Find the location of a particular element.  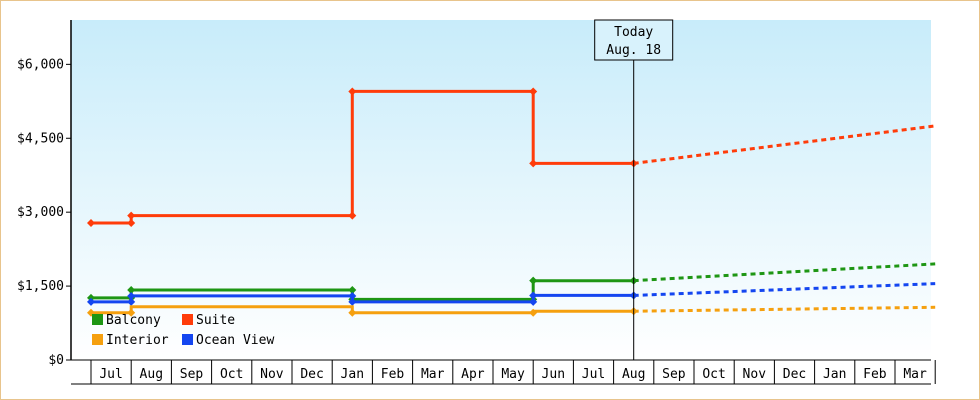

legend-label: Interior is located at coordinates (137, 340).